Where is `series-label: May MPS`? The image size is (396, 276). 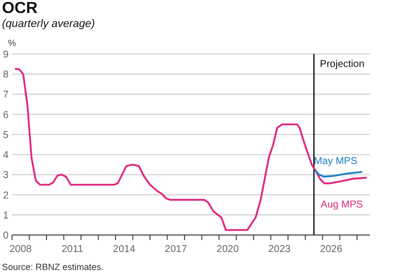
series-label: May MPS is located at coordinates (336, 161).